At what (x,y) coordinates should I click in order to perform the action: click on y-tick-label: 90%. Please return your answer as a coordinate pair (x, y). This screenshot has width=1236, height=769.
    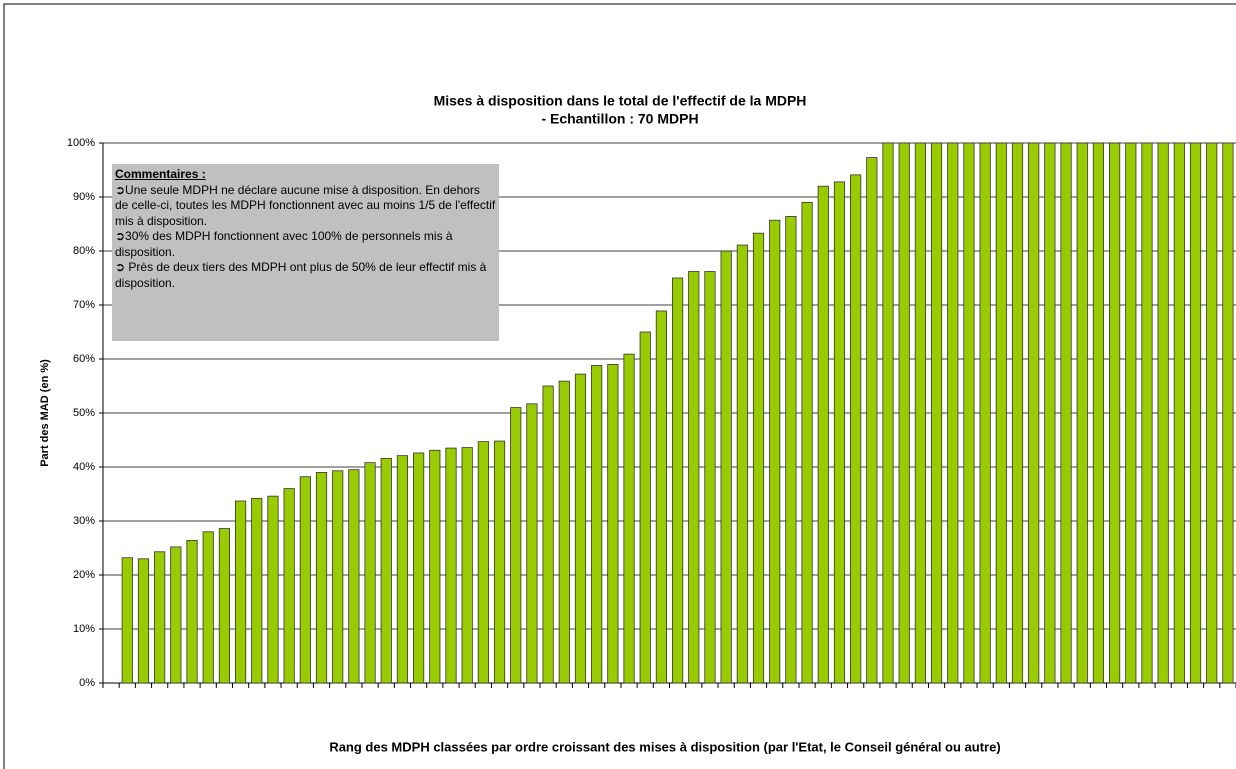
    Looking at the image, I should click on (84, 197).